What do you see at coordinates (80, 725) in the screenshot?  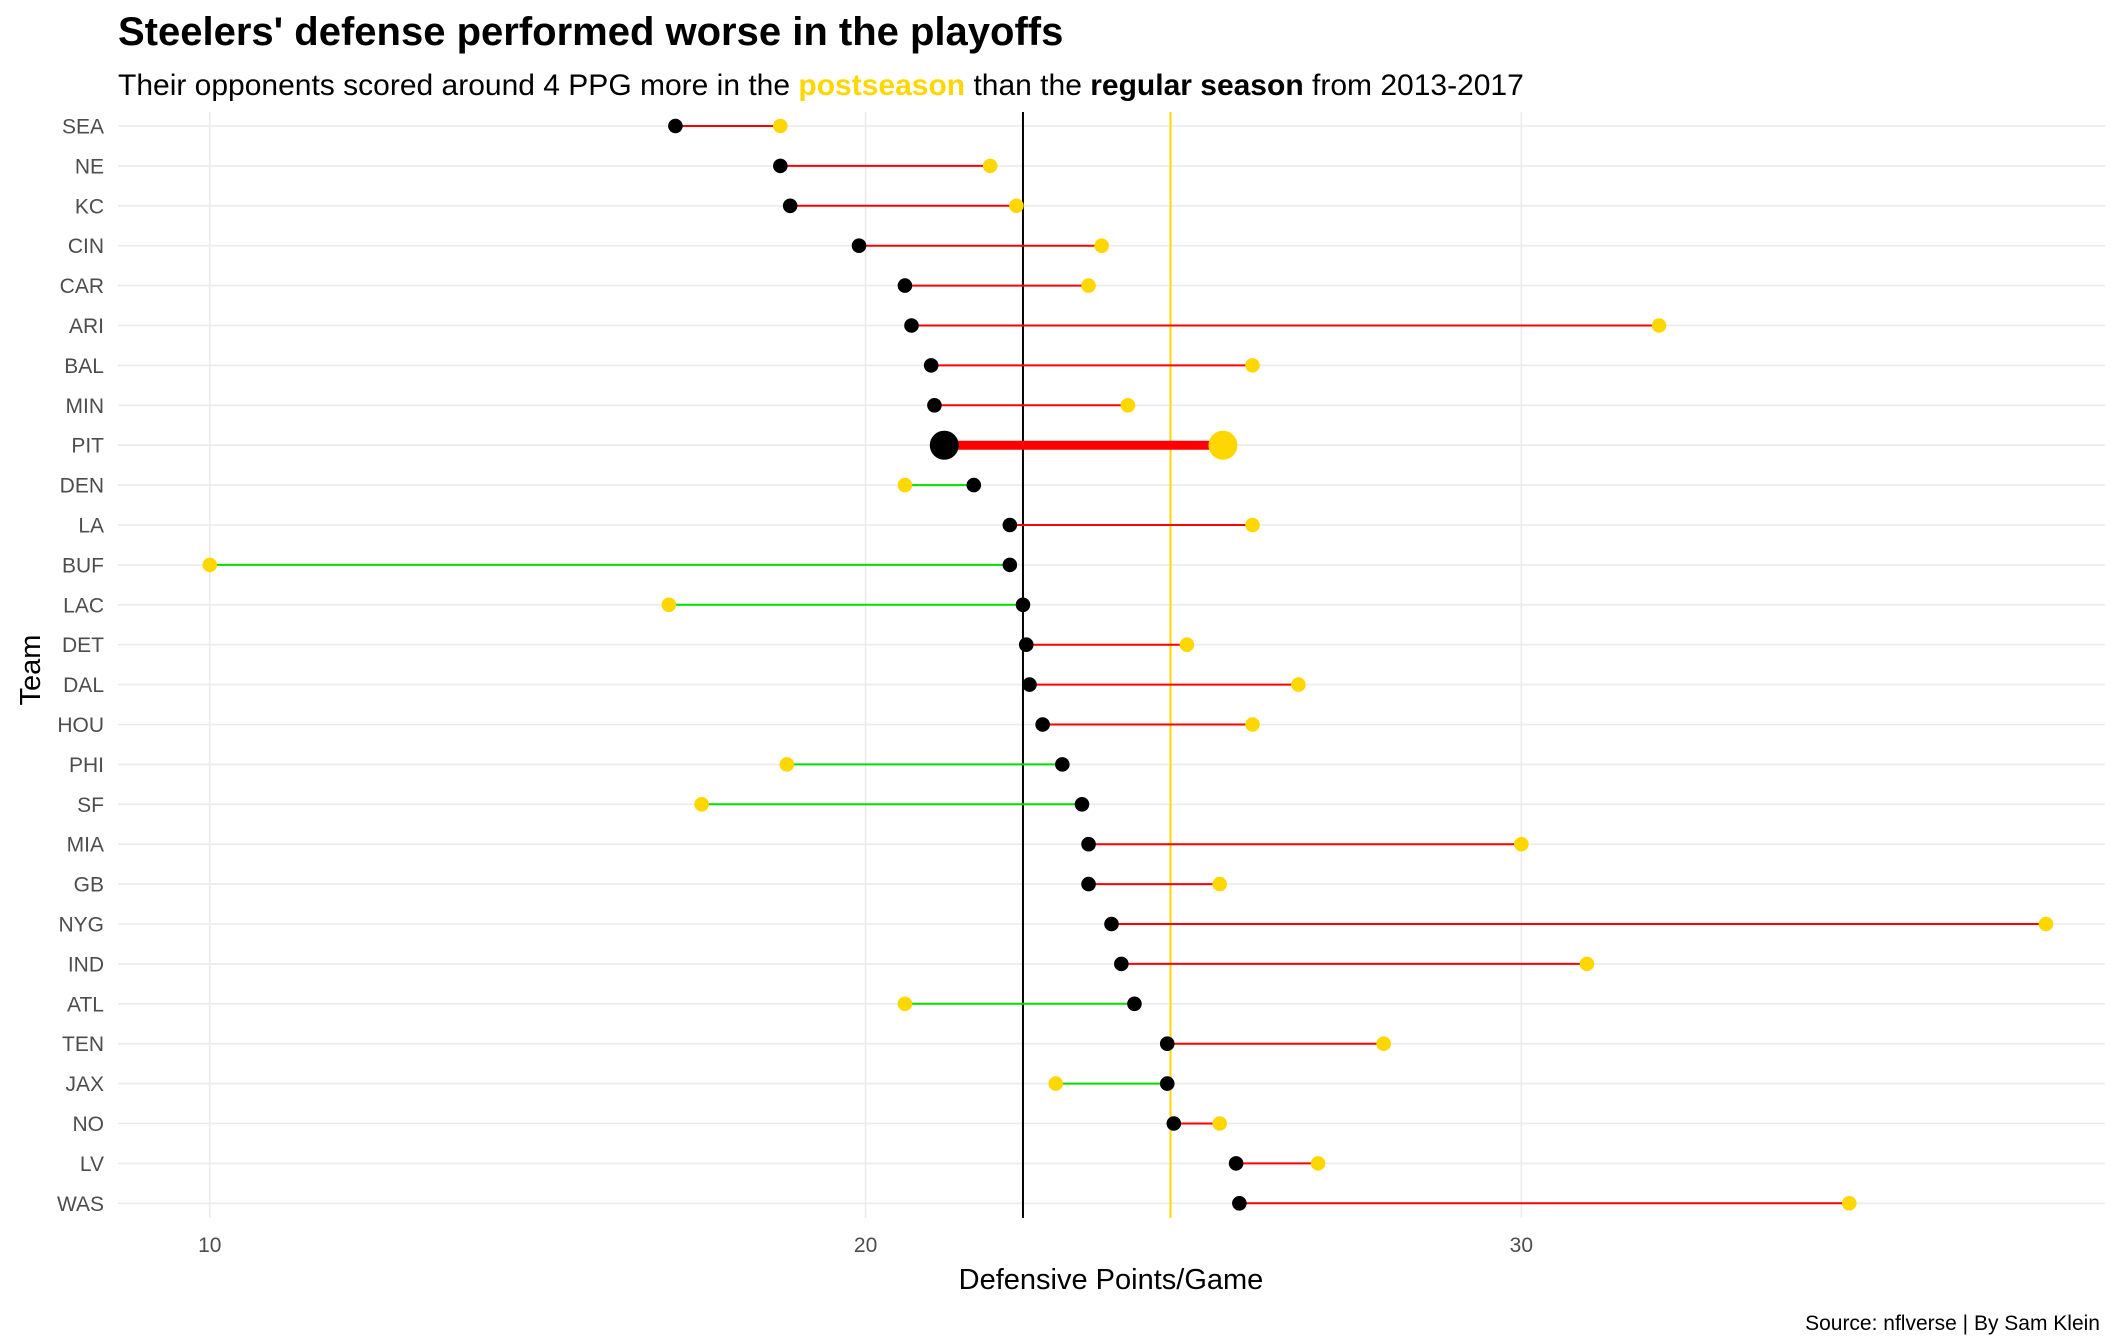 I see `y-tick-label: HOU` at bounding box center [80, 725].